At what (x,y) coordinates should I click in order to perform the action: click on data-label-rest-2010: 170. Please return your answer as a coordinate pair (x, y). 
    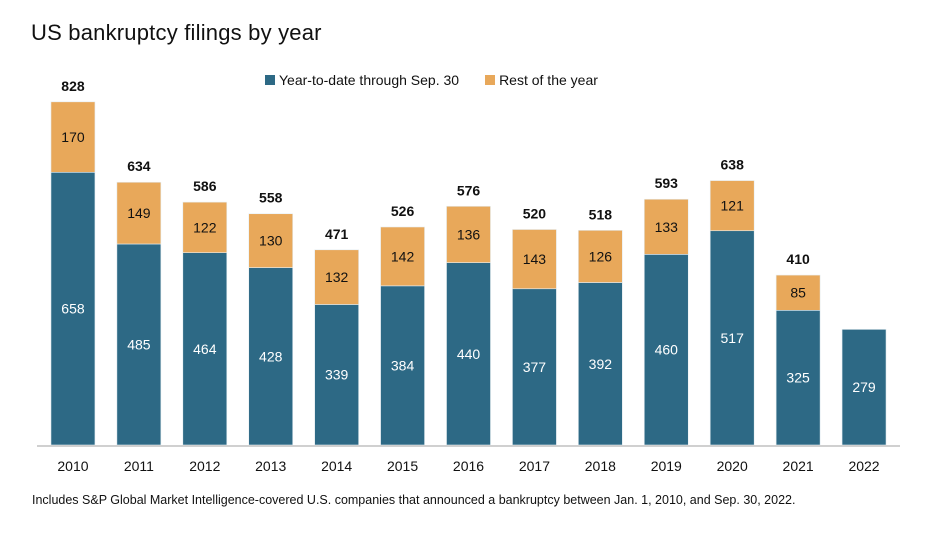
    Looking at the image, I should click on (73, 137).